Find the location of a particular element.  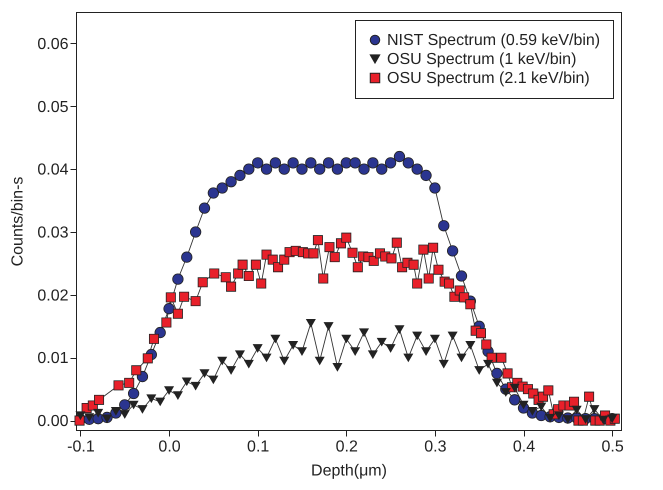

y-tick-label: 0.00 is located at coordinates (53, 421).